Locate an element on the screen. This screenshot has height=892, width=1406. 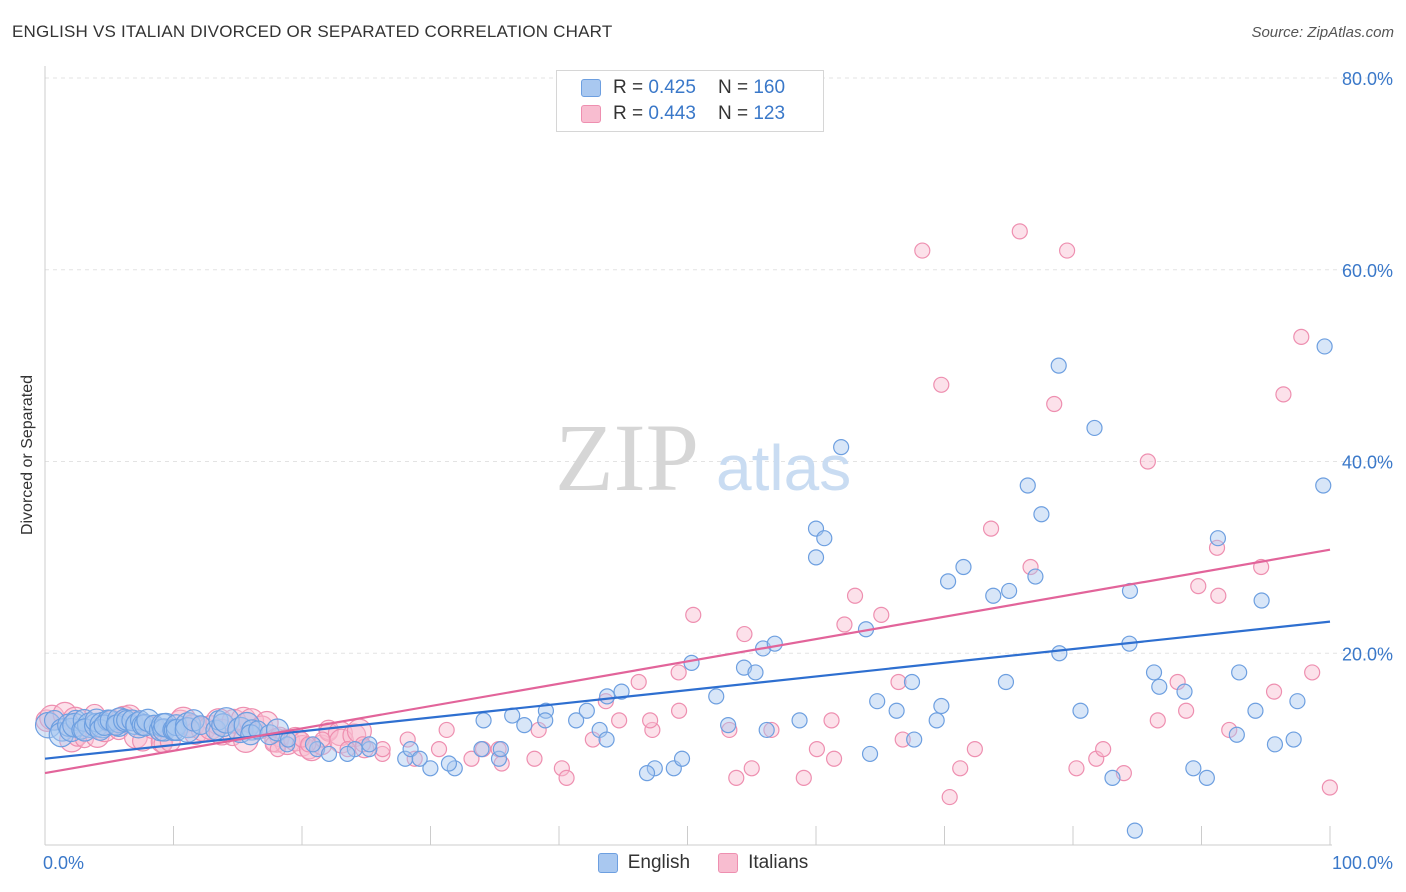
series-legend: English Italians is located at coordinates (703, 863).